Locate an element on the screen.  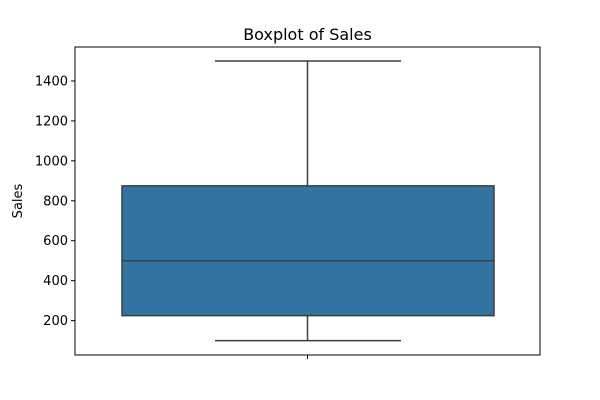
y-tick-label: 1000 is located at coordinates (51, 161).